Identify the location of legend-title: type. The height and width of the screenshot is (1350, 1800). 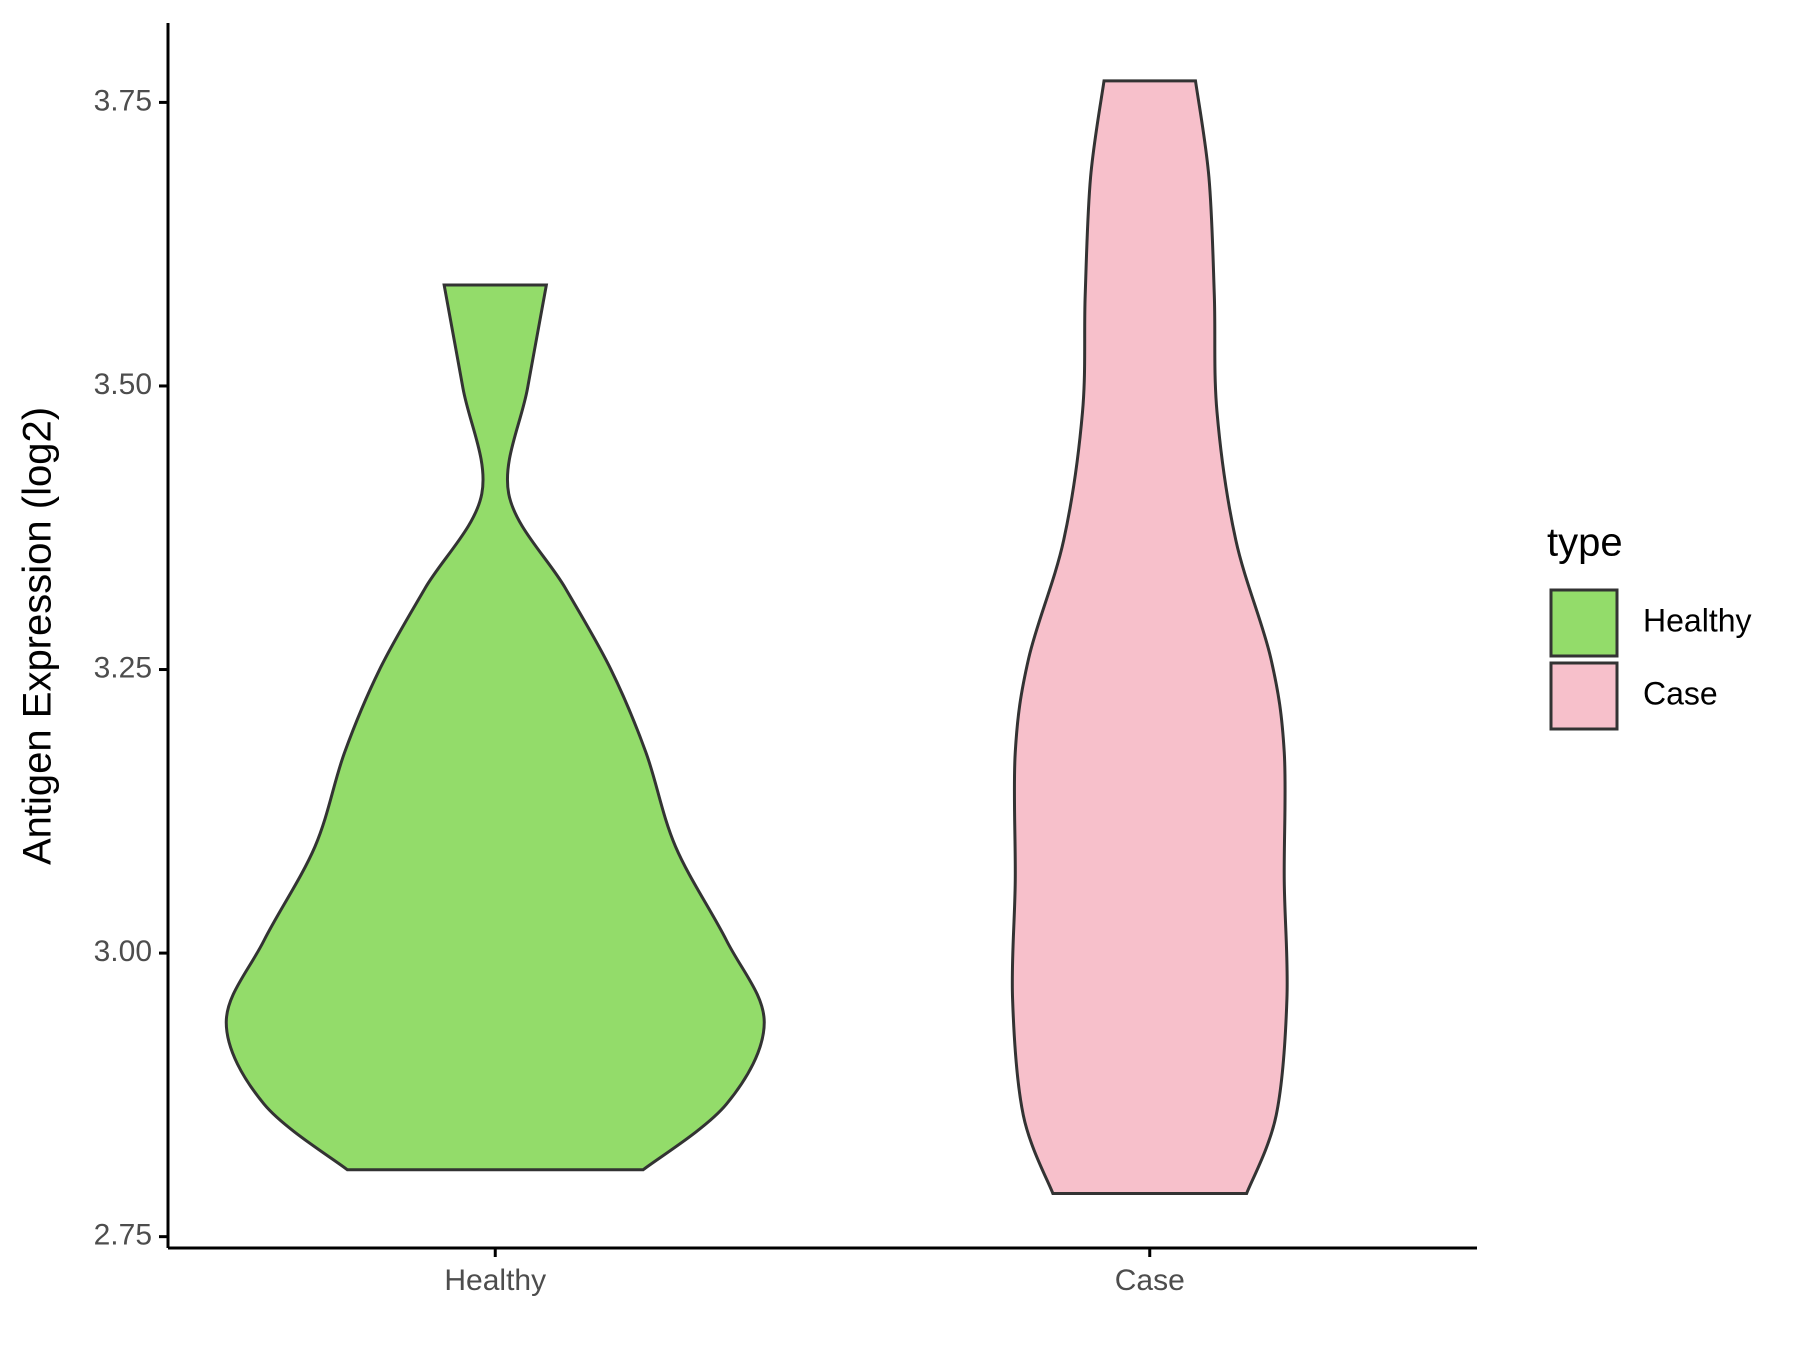
(1585, 543).